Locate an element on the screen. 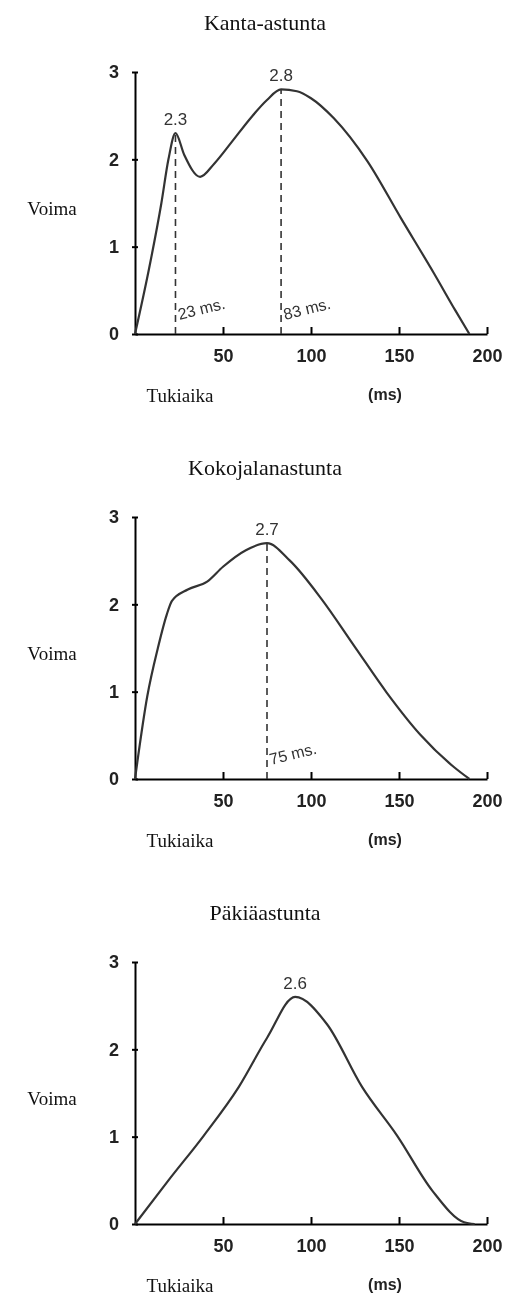  ref-line-label: 83 ms. is located at coordinates (307, 308).